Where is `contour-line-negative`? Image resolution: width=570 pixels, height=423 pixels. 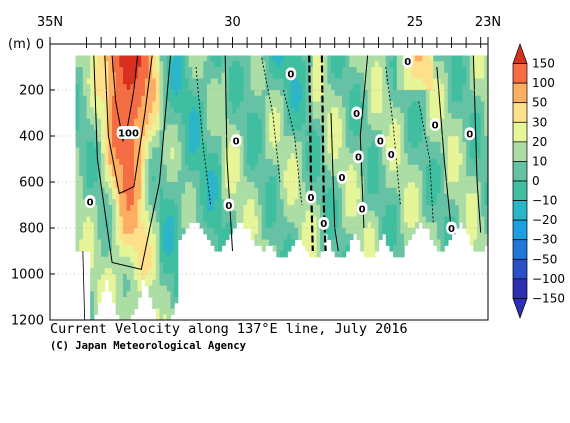
contour-line-negative is located at coordinates (426, 162).